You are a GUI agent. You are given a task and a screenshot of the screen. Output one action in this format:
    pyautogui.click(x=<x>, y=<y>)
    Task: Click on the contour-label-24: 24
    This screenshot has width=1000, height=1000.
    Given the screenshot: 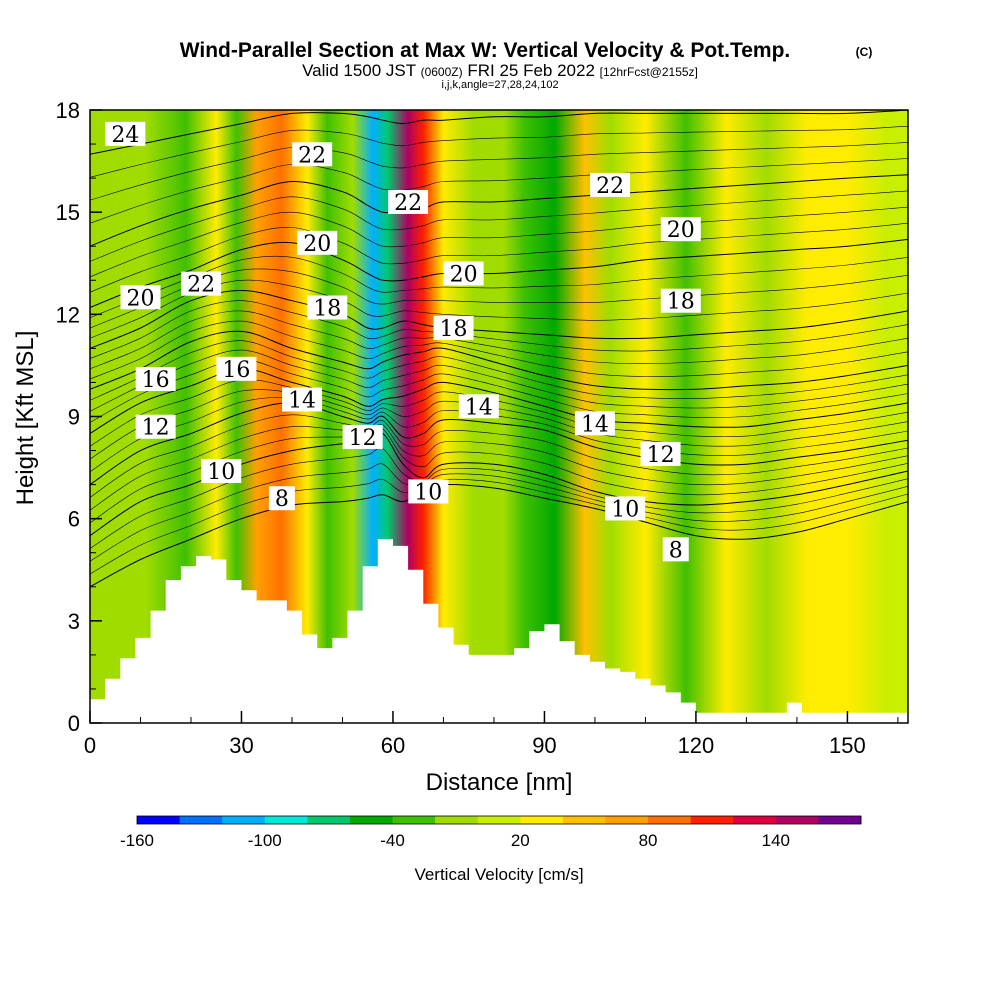 What is the action you would take?
    pyautogui.click(x=125, y=135)
    